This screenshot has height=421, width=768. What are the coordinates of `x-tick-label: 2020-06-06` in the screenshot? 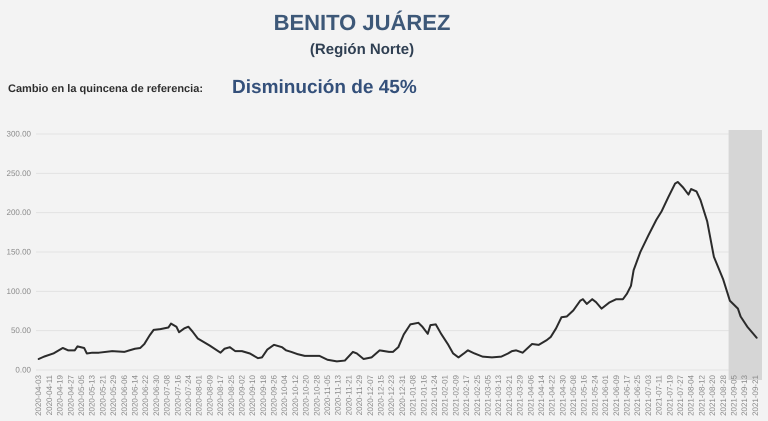 It's located at (124, 395).